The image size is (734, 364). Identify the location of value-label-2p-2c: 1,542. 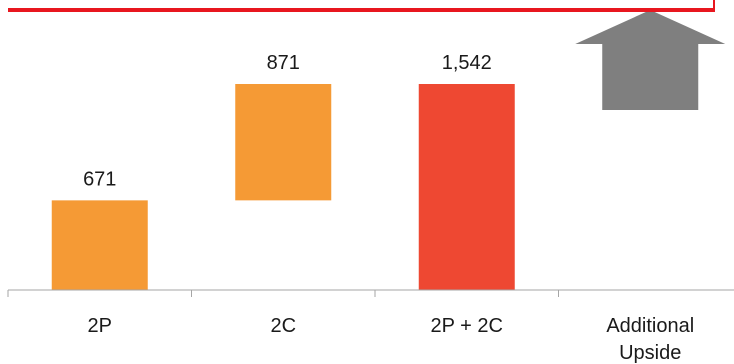
(467, 63).